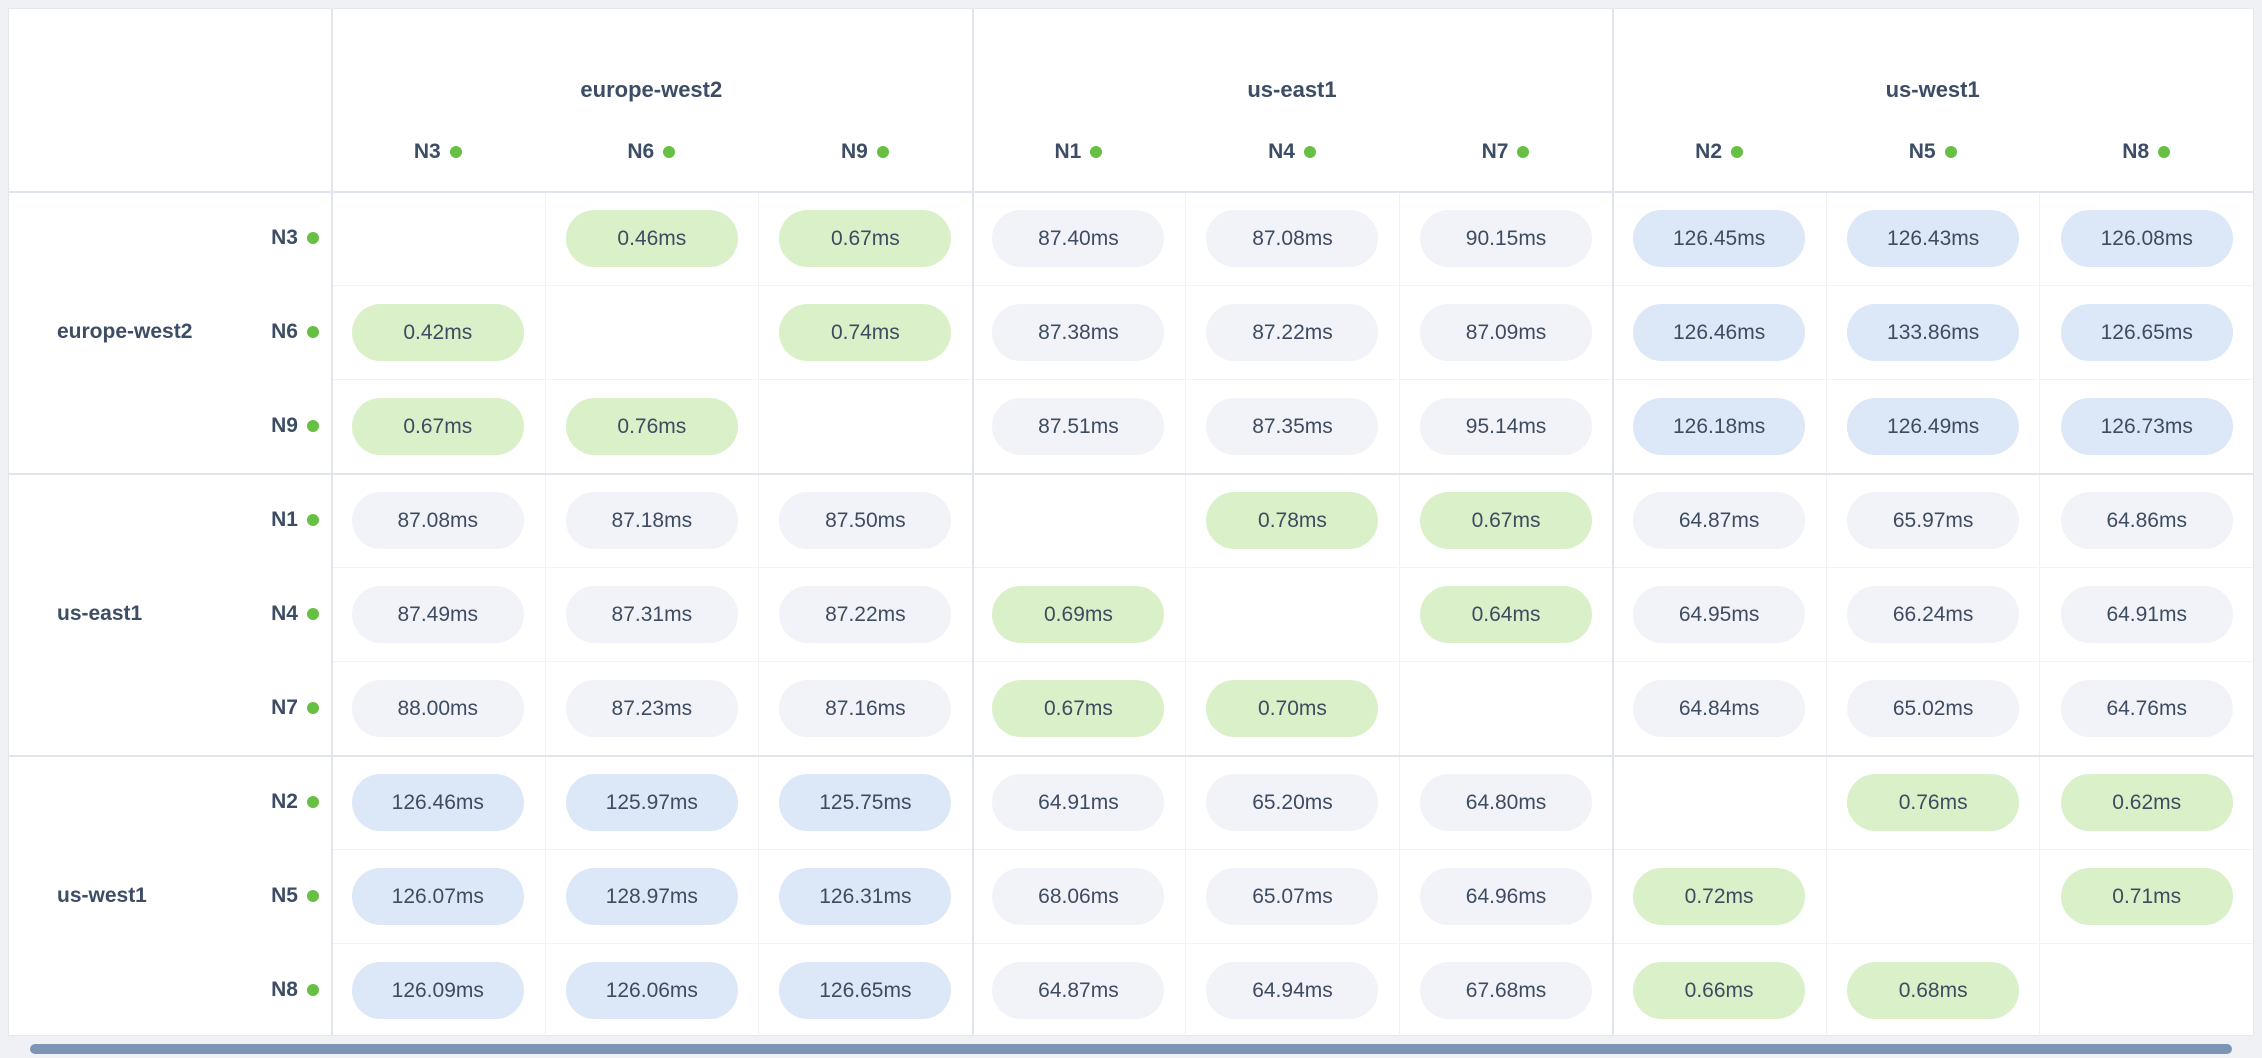 The height and width of the screenshot is (1058, 2262). I want to click on latency-value-pill: 66.24ms, so click(1933, 614).